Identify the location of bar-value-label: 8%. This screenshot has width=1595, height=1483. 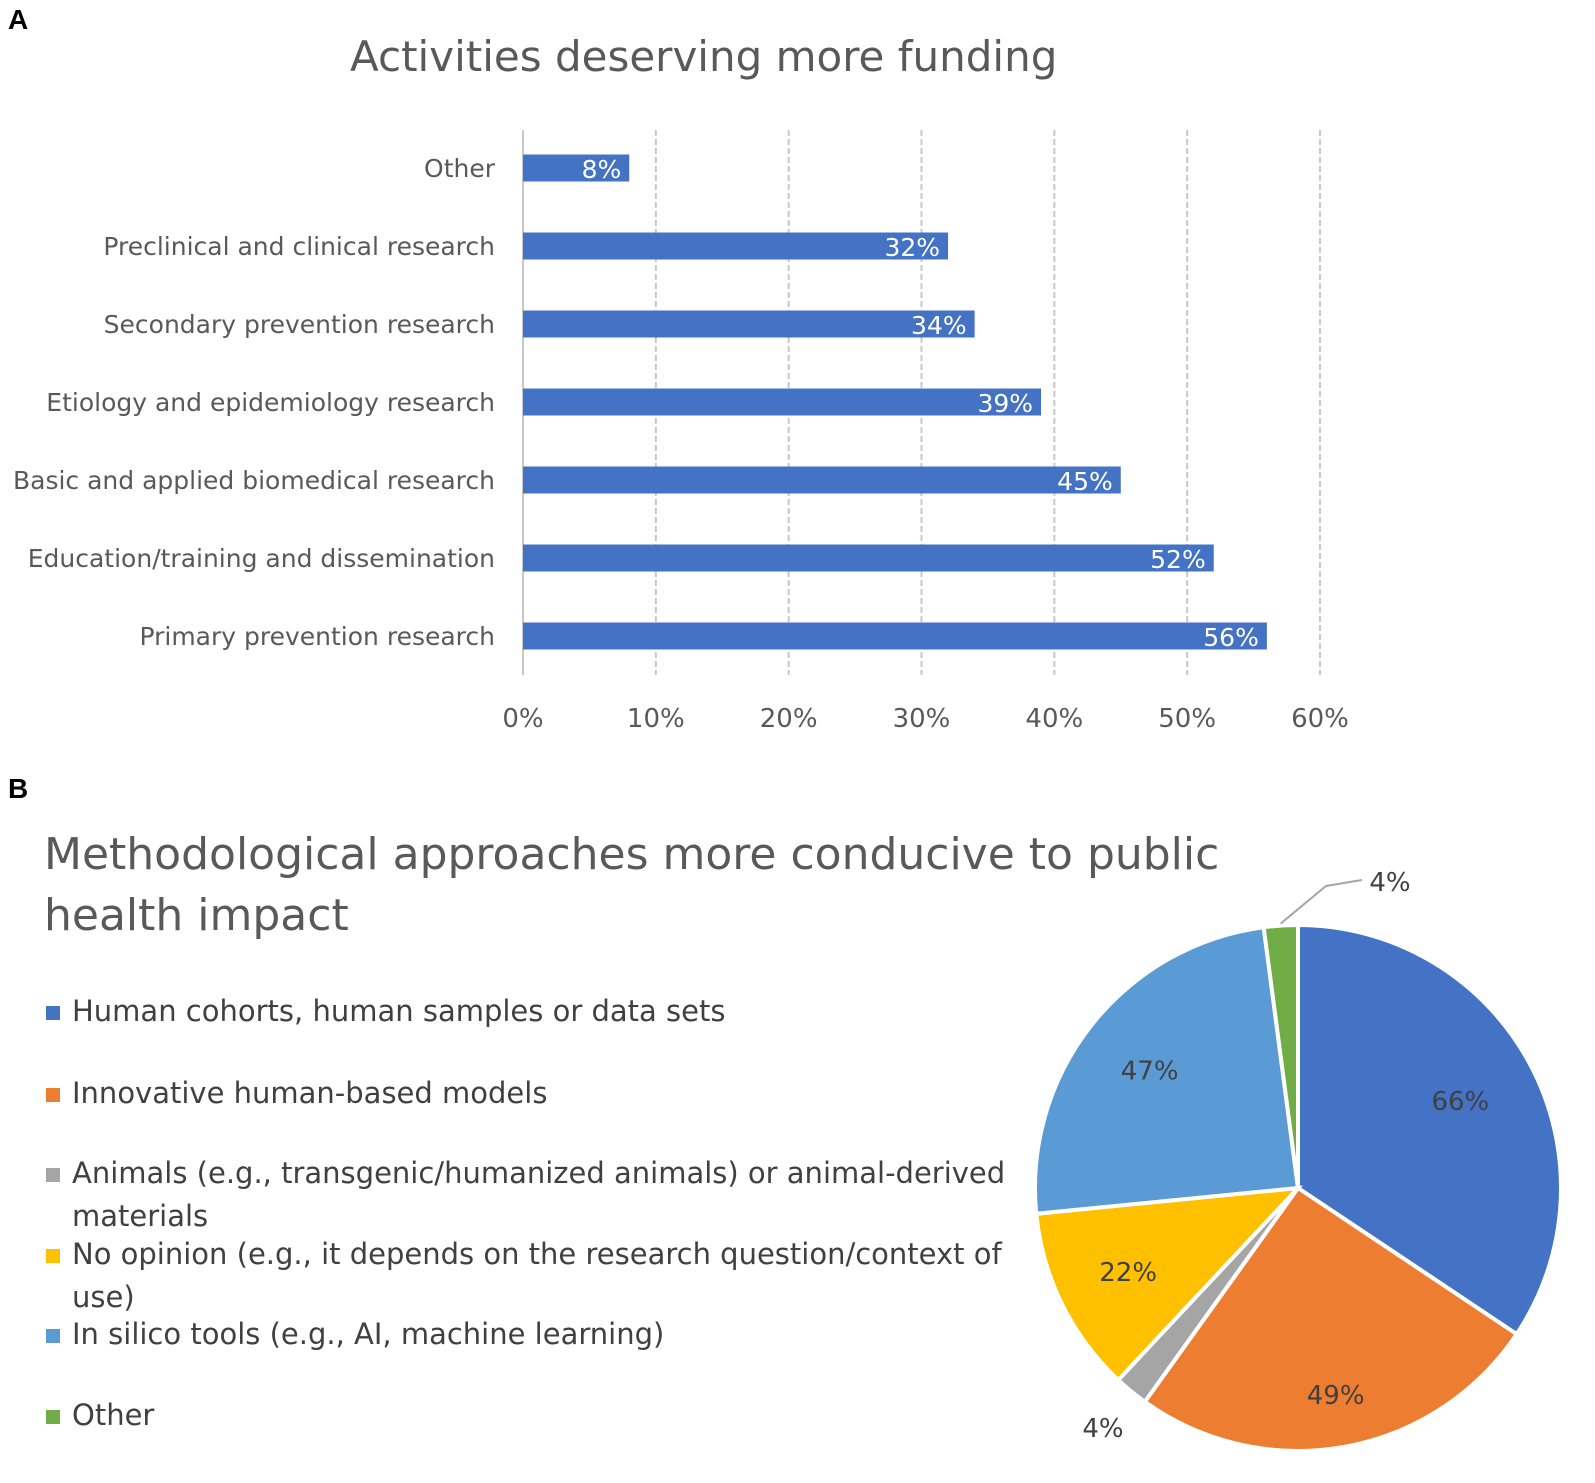
(602, 169).